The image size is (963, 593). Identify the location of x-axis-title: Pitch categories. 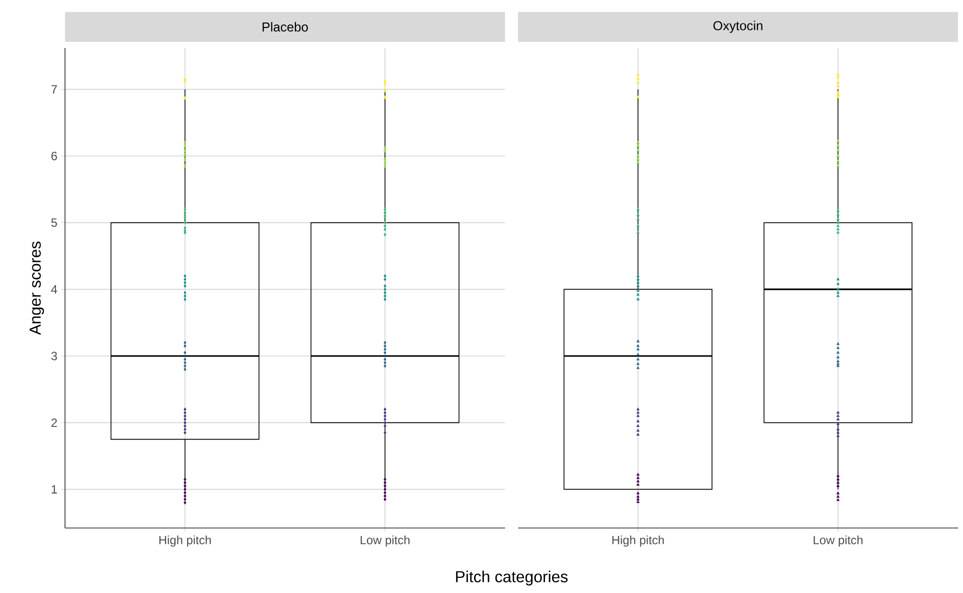
(512, 578).